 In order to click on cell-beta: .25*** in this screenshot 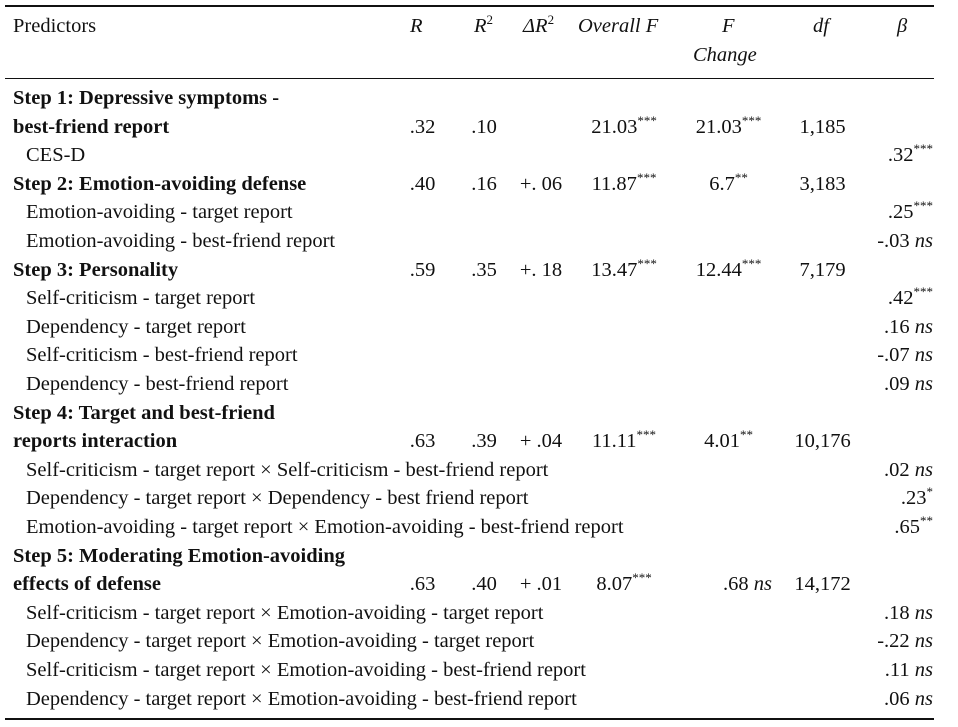, I will do `click(896, 211)`.